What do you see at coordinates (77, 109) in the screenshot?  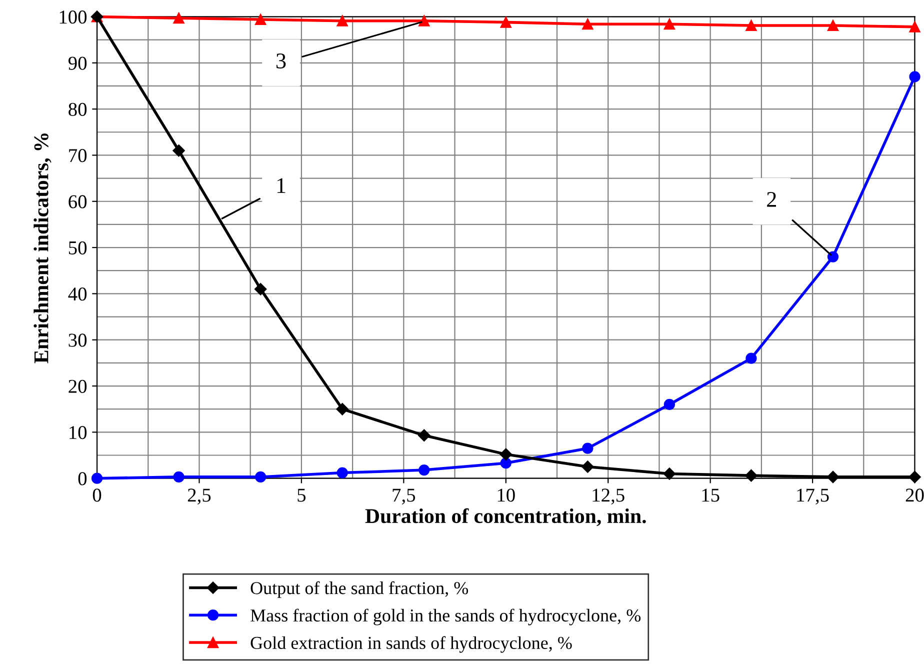 I see `y-tick-label: 80` at bounding box center [77, 109].